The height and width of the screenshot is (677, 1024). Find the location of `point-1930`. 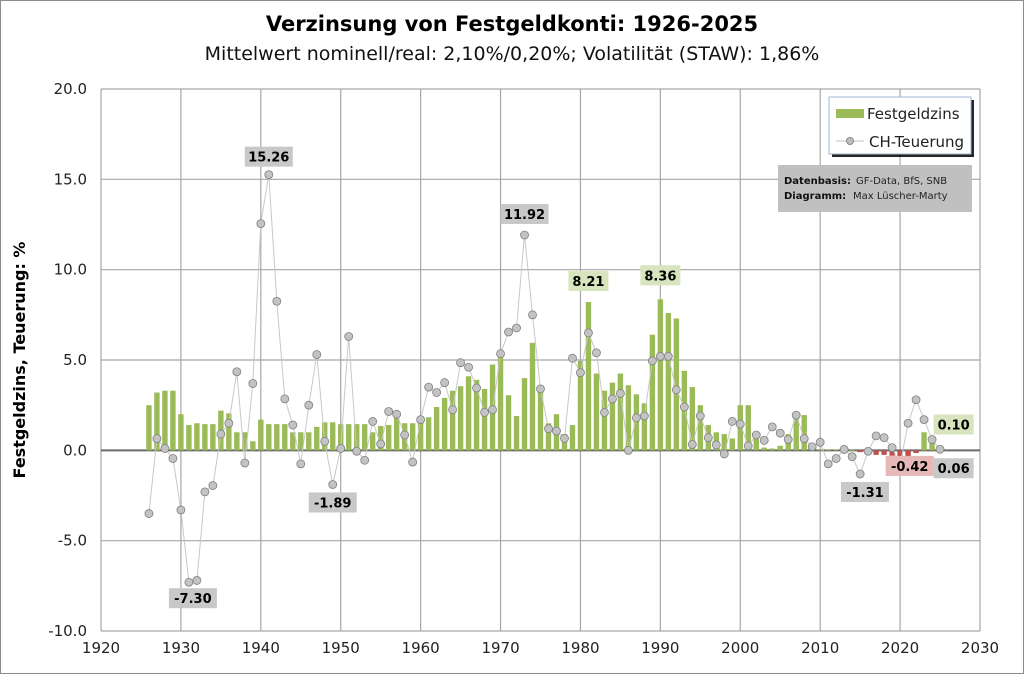

point-1930 is located at coordinates (181, 510).